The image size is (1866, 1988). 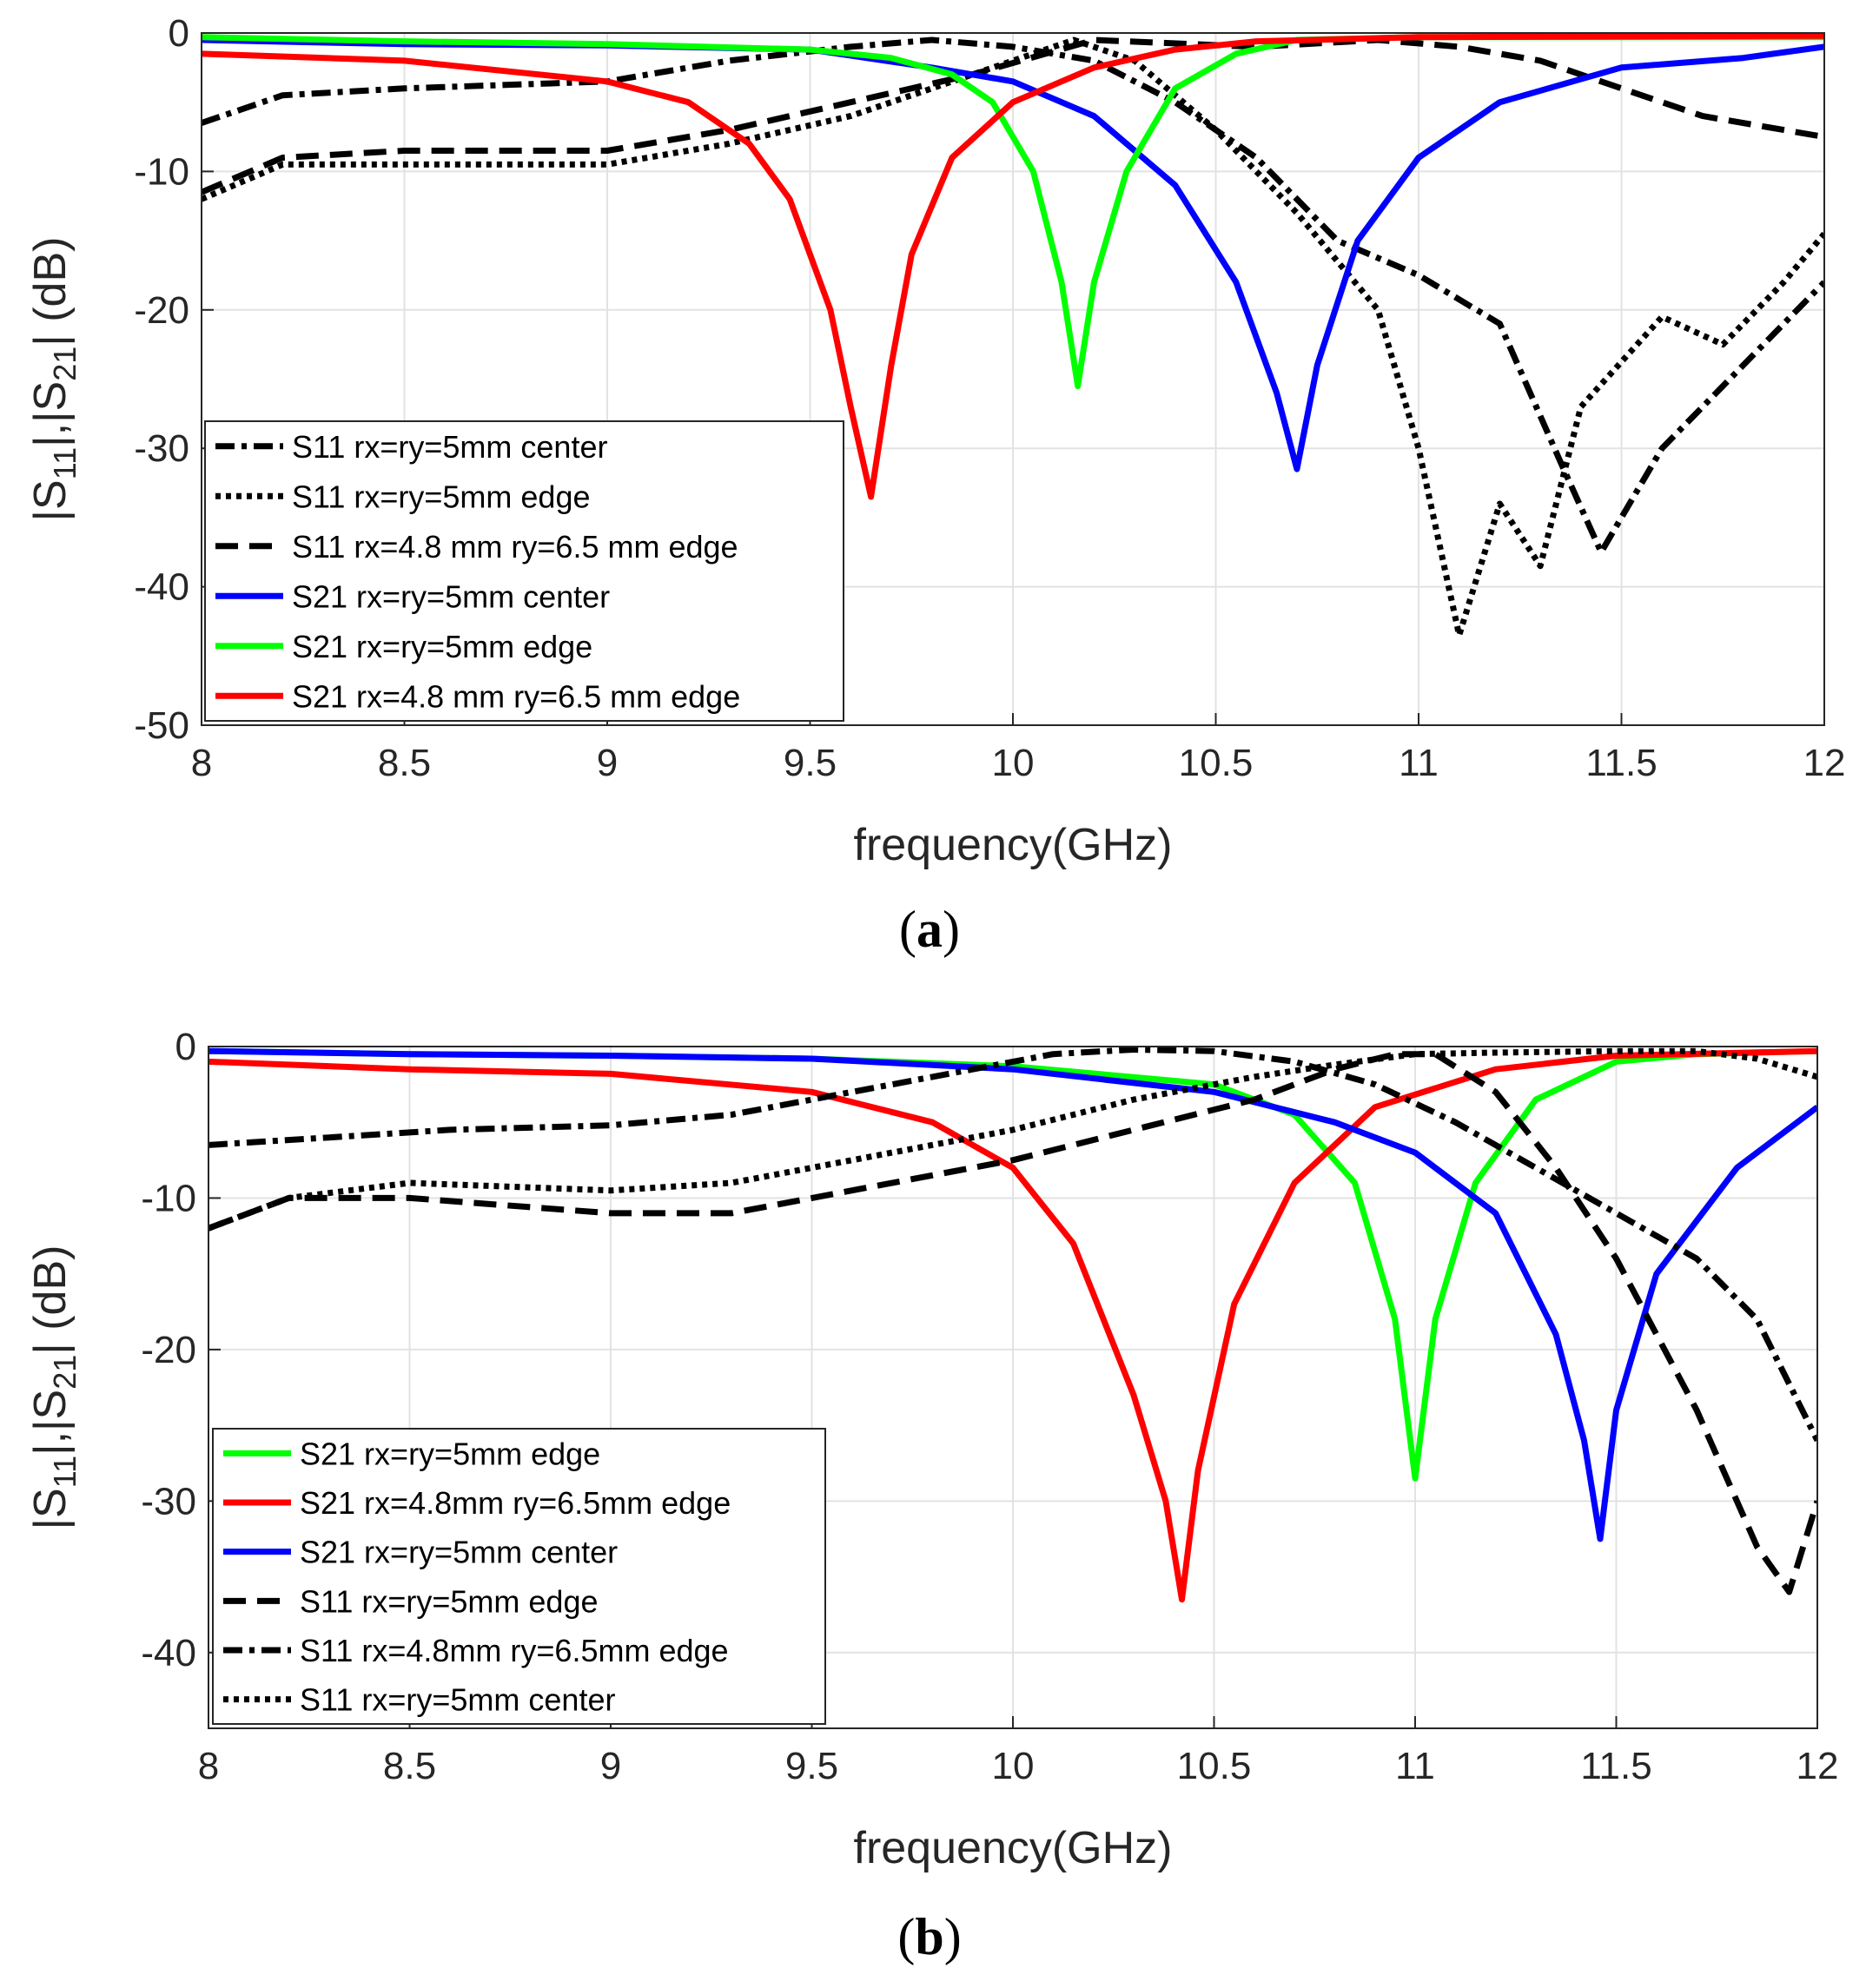 I want to click on panel-caption: (b), so click(x=929, y=1936).